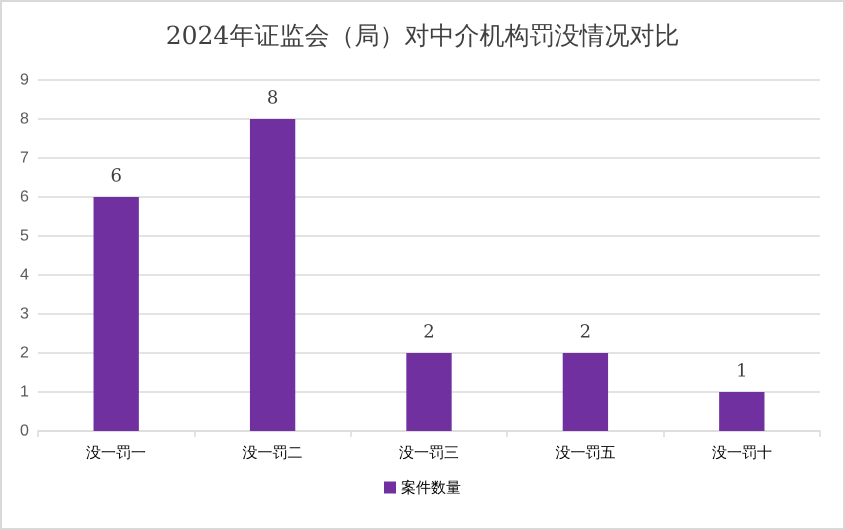  Describe the element at coordinates (423, 35) in the screenshot. I see `chart-title: 2024年证监会（局）对中介机构罚没情况对比` at that location.